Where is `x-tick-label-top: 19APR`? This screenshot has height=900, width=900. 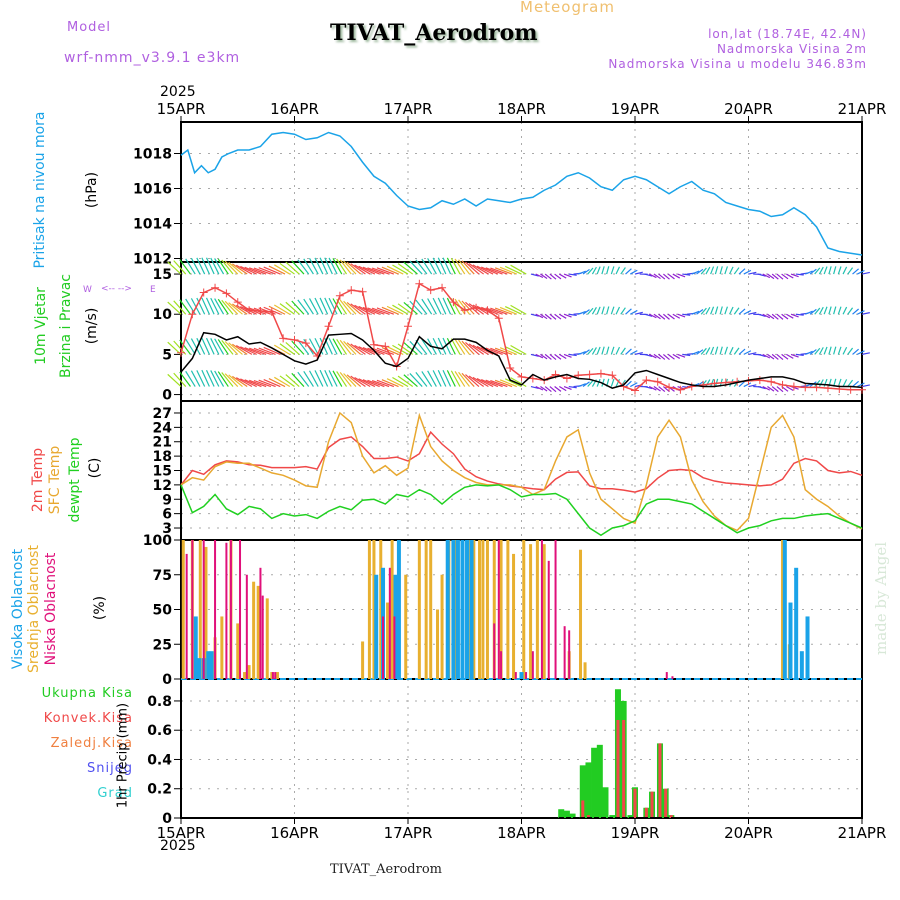 x-tick-label-top: 19APR is located at coordinates (635, 109).